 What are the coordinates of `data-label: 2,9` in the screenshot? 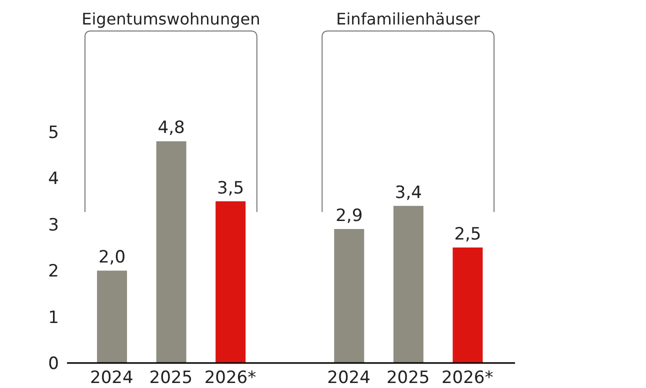 It's located at (349, 216).